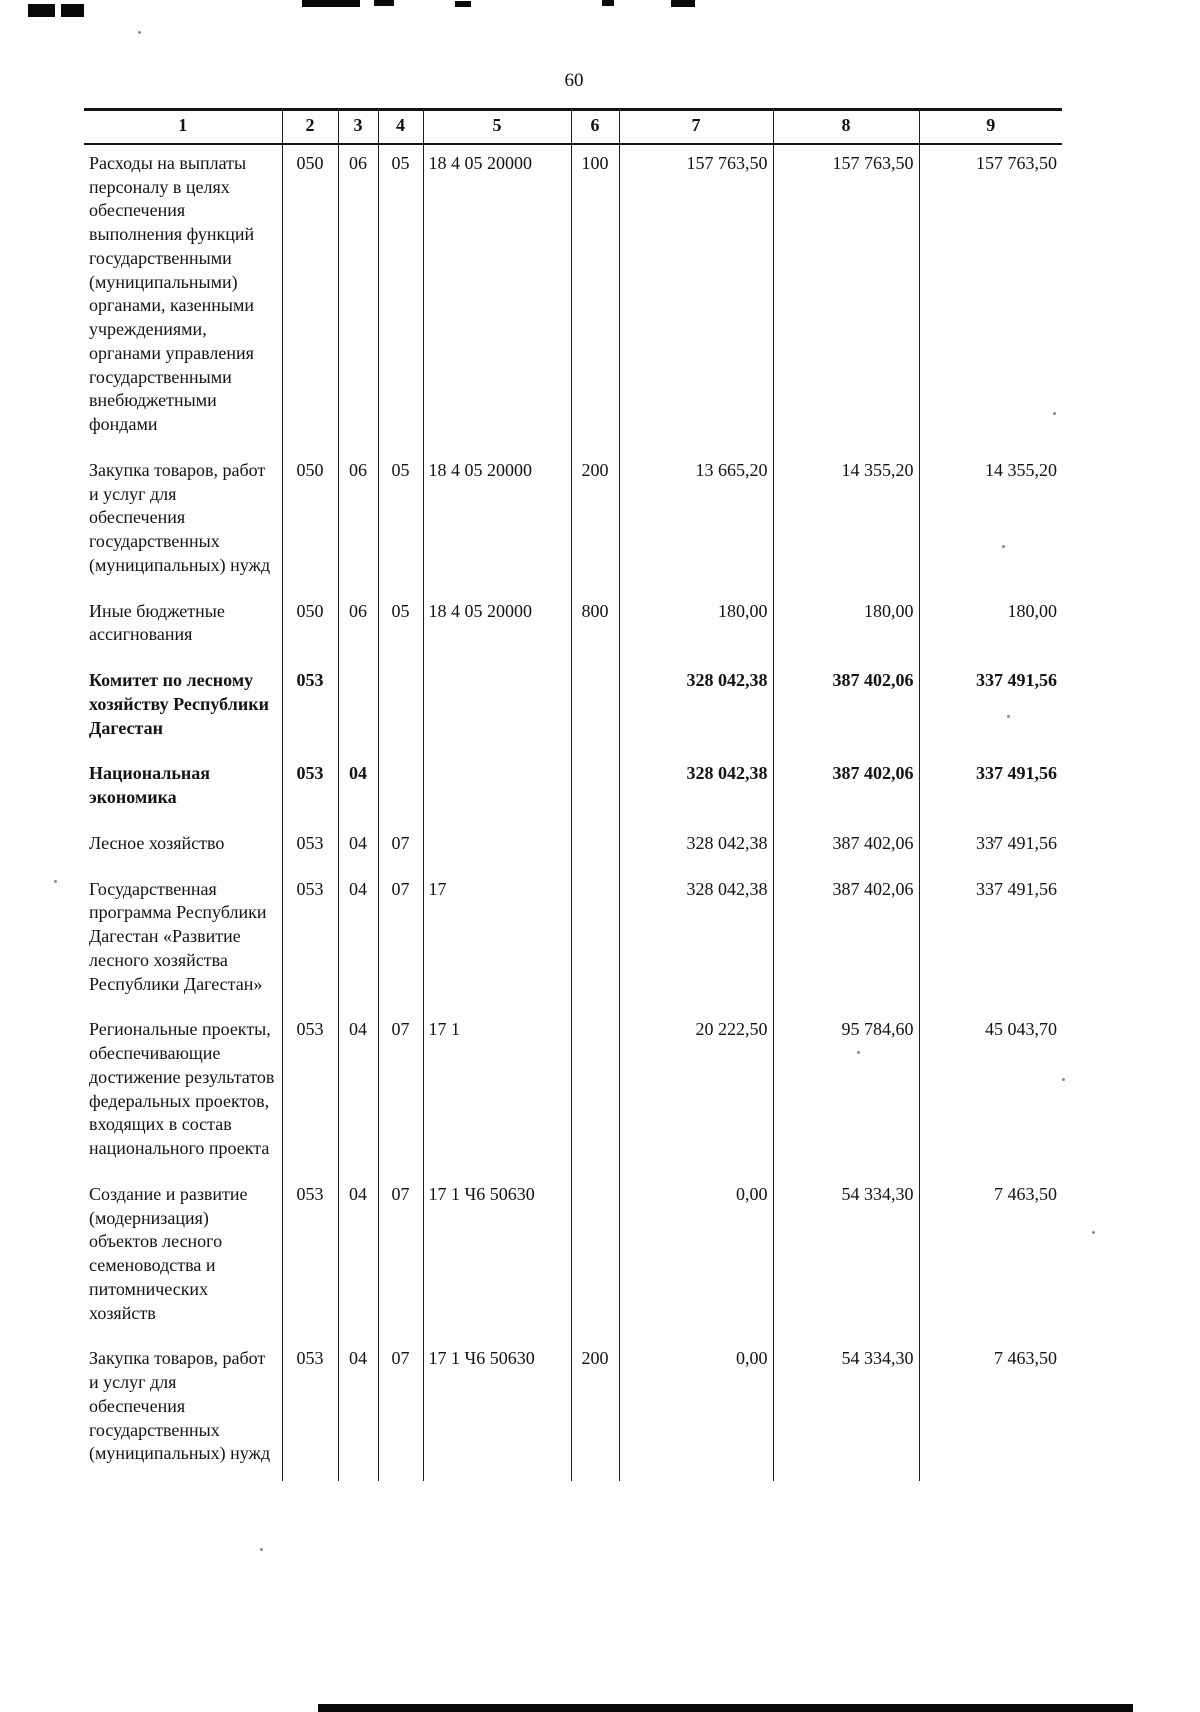 This screenshot has height=1712, width=1200. What do you see at coordinates (695, 1093) in the screenshot?
I see `cell-col7: 20 222,50` at bounding box center [695, 1093].